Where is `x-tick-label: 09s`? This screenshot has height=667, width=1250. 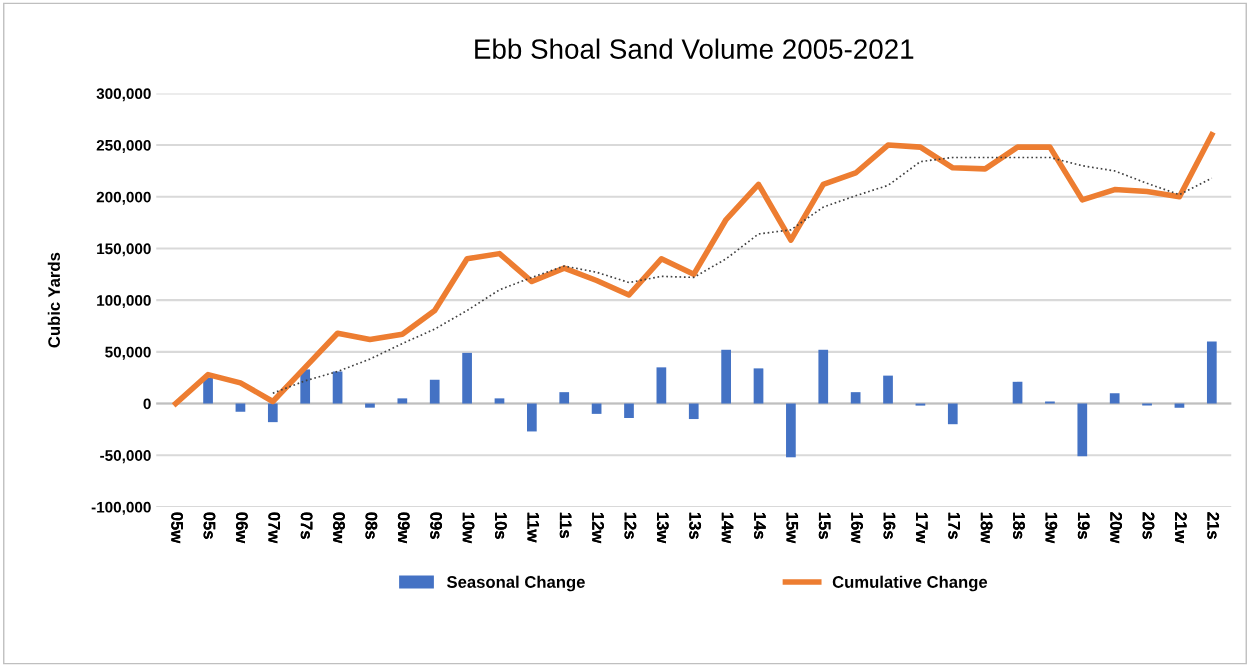
x-tick-label: 09s is located at coordinates (436, 525).